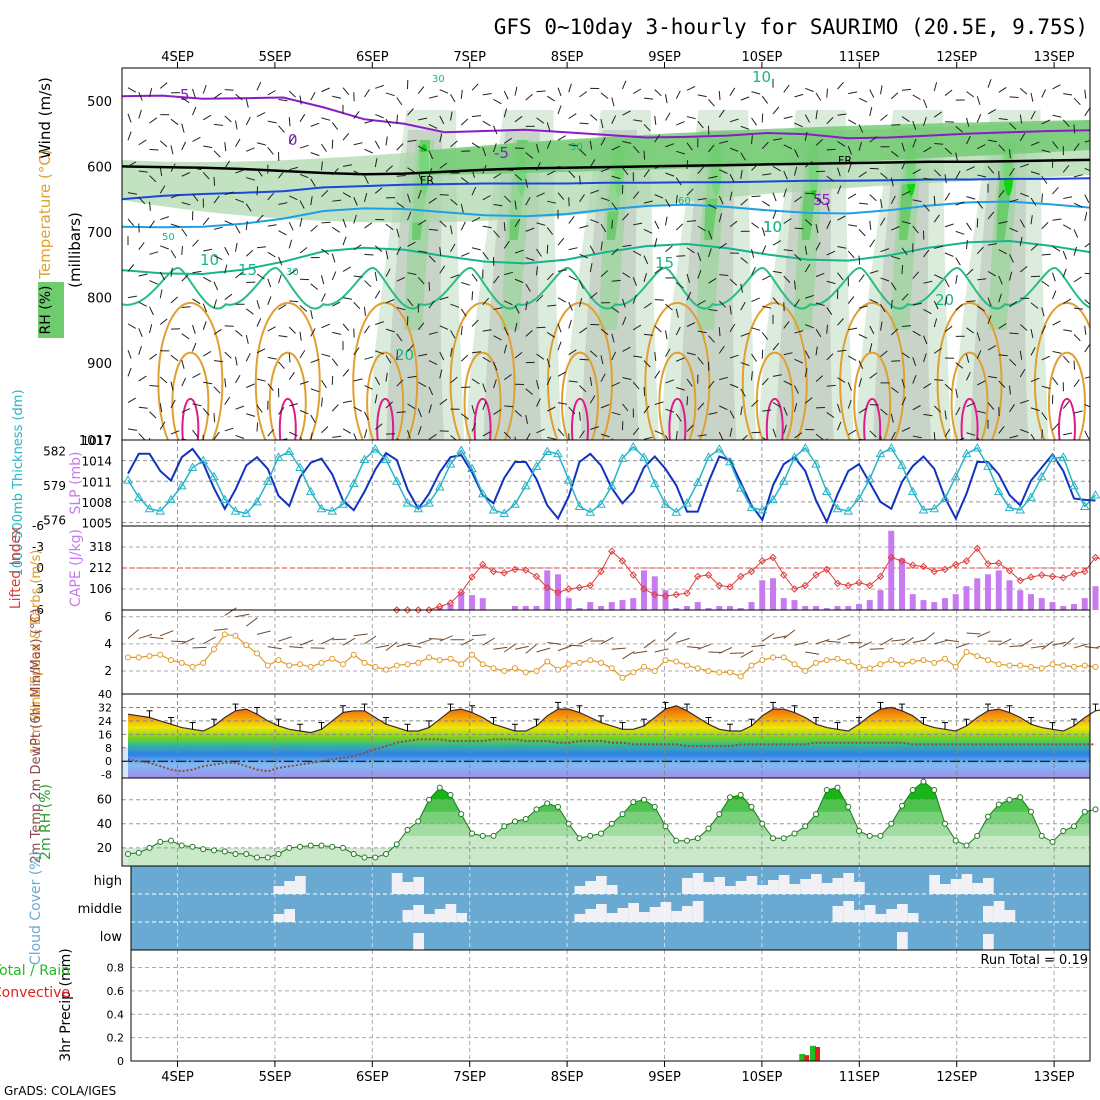  Describe the element at coordinates (108, 617) in the screenshot. I see `wind-tick-label: 6` at that location.